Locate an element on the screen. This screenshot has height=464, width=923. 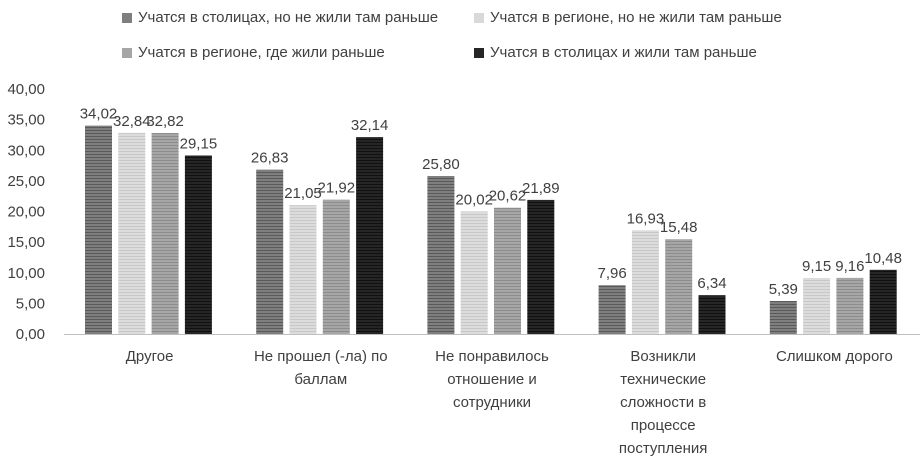
legend-item-series-2: Учатся в регионе, но не жили там раньше is located at coordinates (628, 17).